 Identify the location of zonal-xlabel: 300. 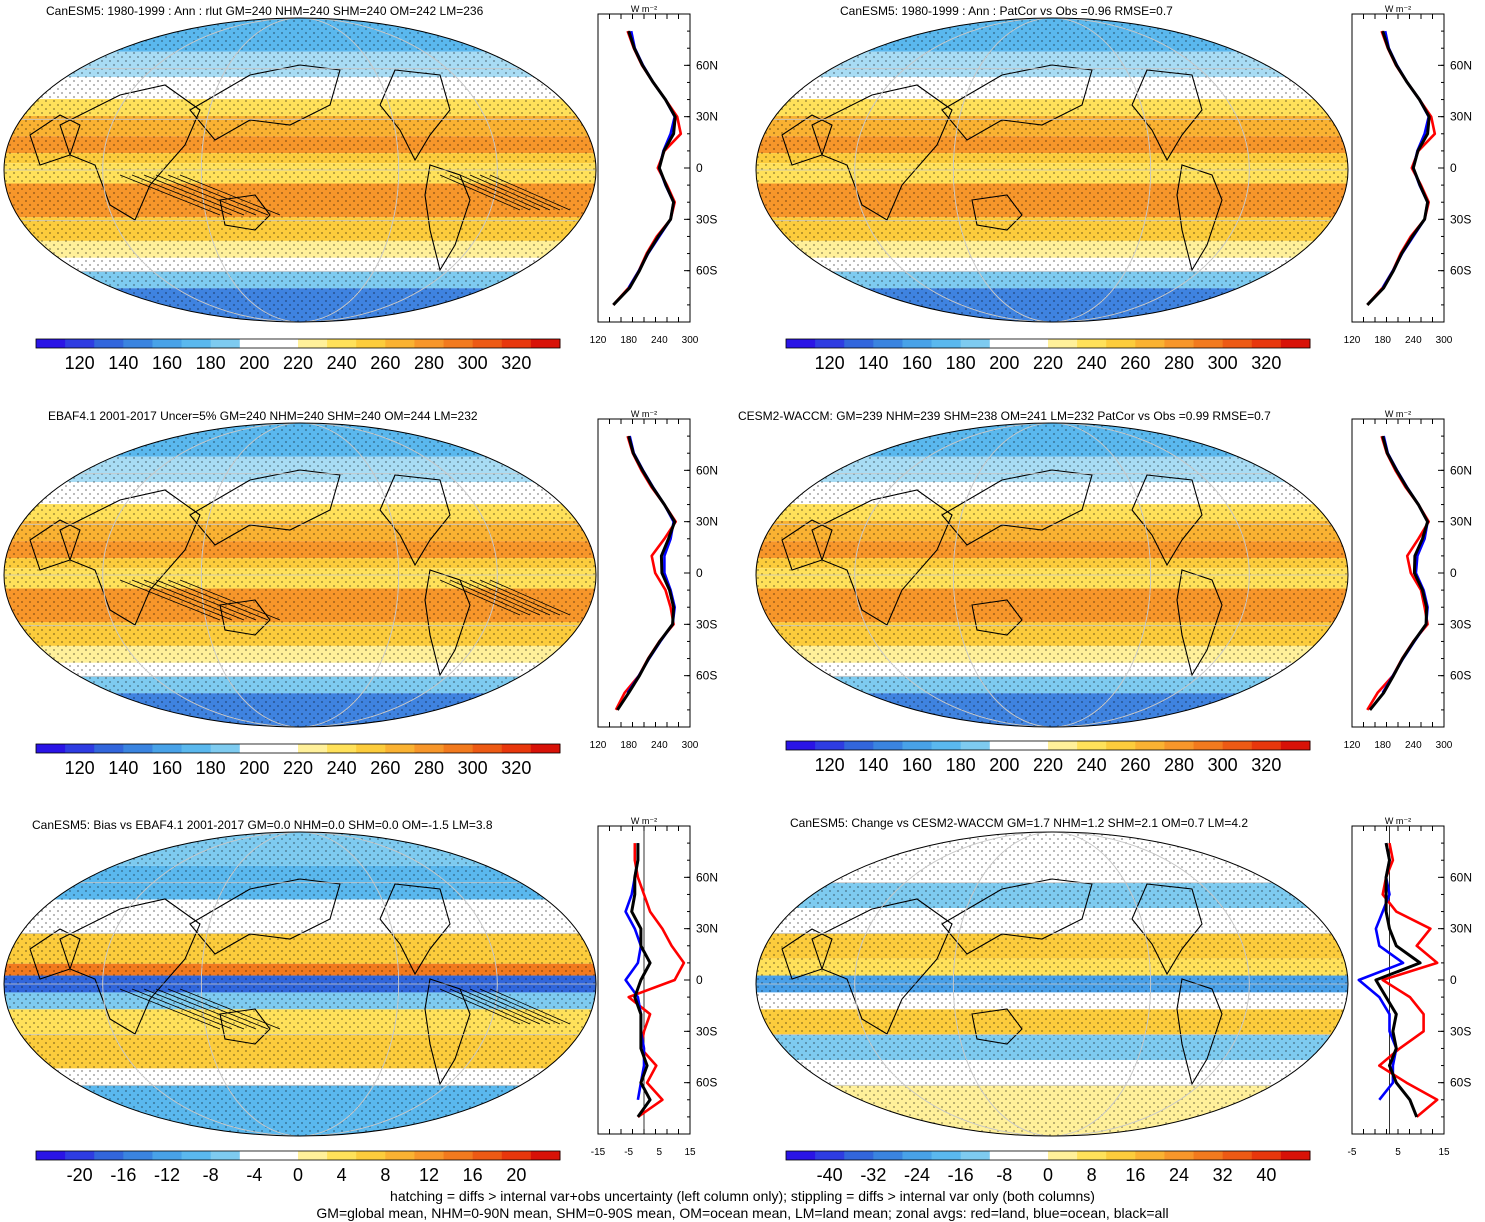
(1444, 745).